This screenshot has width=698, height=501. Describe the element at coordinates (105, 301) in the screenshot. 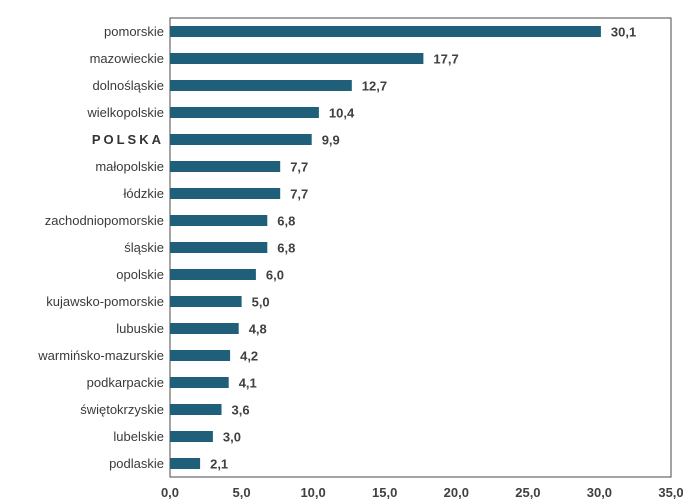

I see `category-label-kujawsko-pomorskie: kujawsko-pomorskie` at that location.